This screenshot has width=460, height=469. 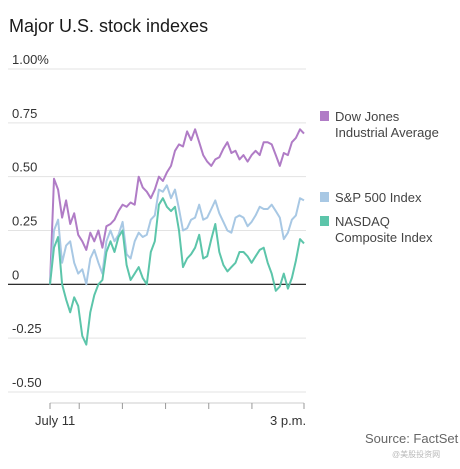 What do you see at coordinates (27, 328) in the screenshot?
I see `y-tick-label: -0.25` at bounding box center [27, 328].